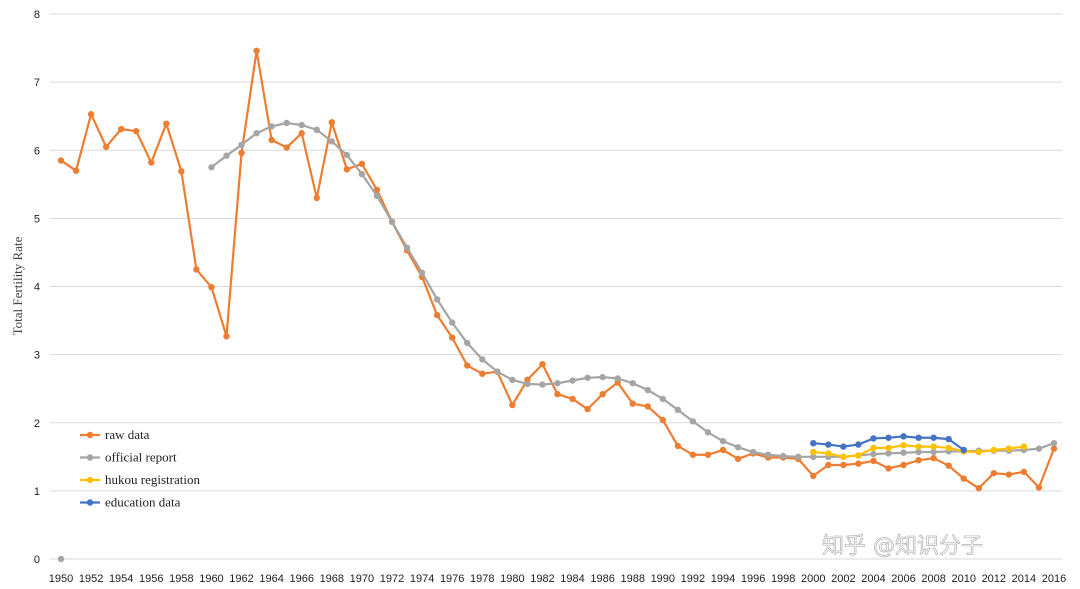  I want to click on x-tick-label: 2002, so click(843, 579).